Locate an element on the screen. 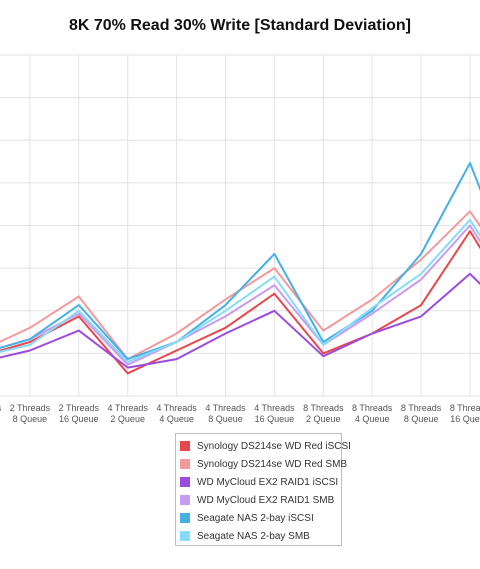 This screenshot has height=569, width=480. legend-item: Synology DS214se WD Red SMB is located at coordinates (263, 464).